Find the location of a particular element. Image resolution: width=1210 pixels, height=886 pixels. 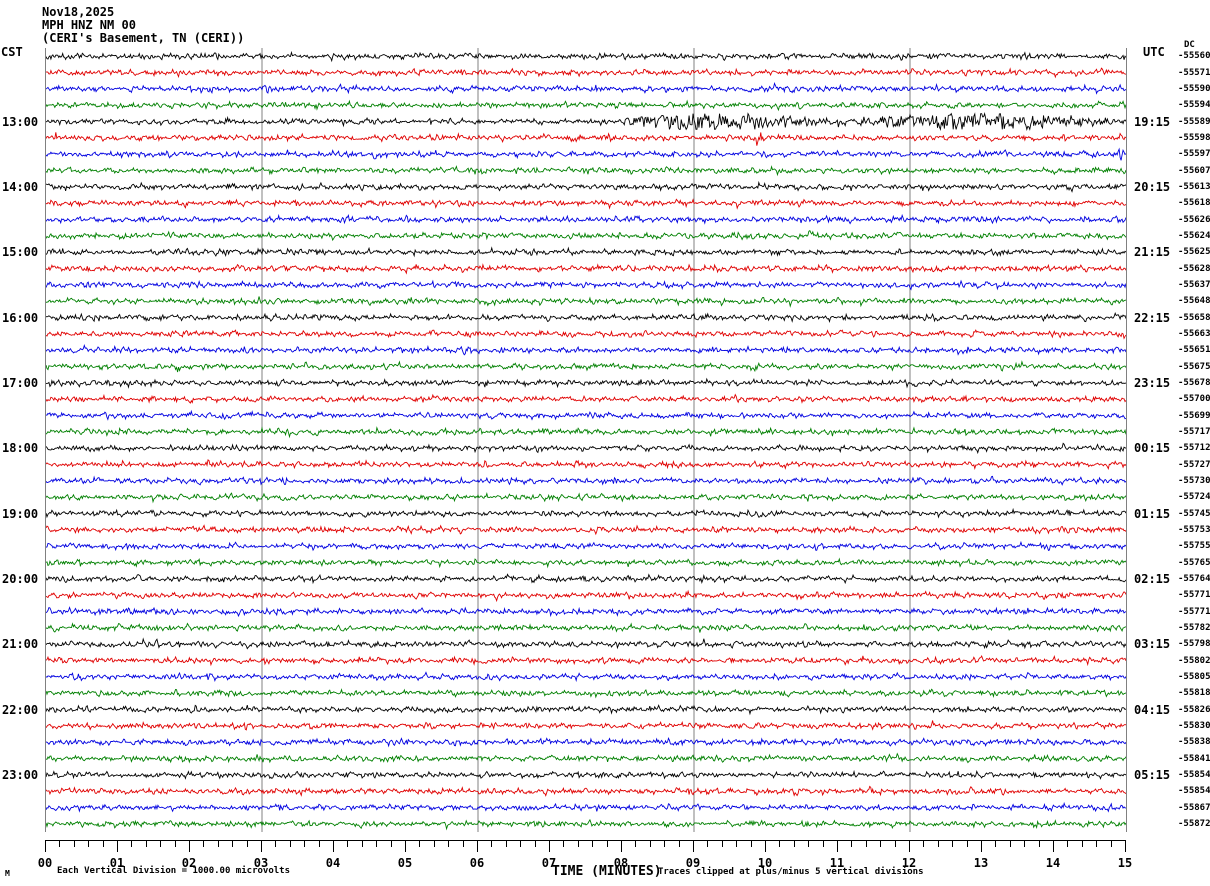

dc-value-7: -55607 is located at coordinates (1194, 170).